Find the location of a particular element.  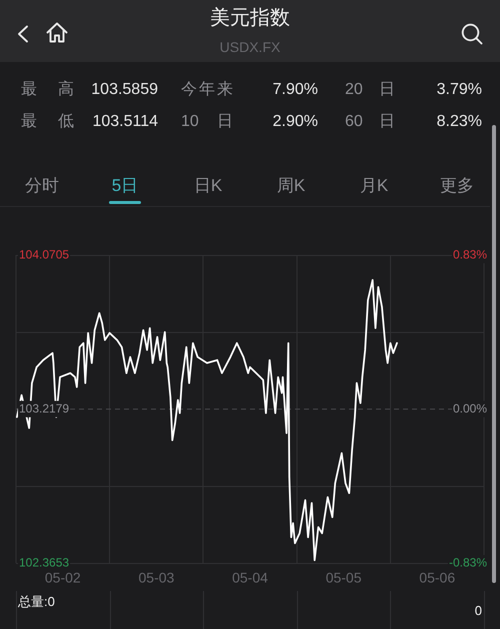

text: 最 低 is located at coordinates (47, 122).